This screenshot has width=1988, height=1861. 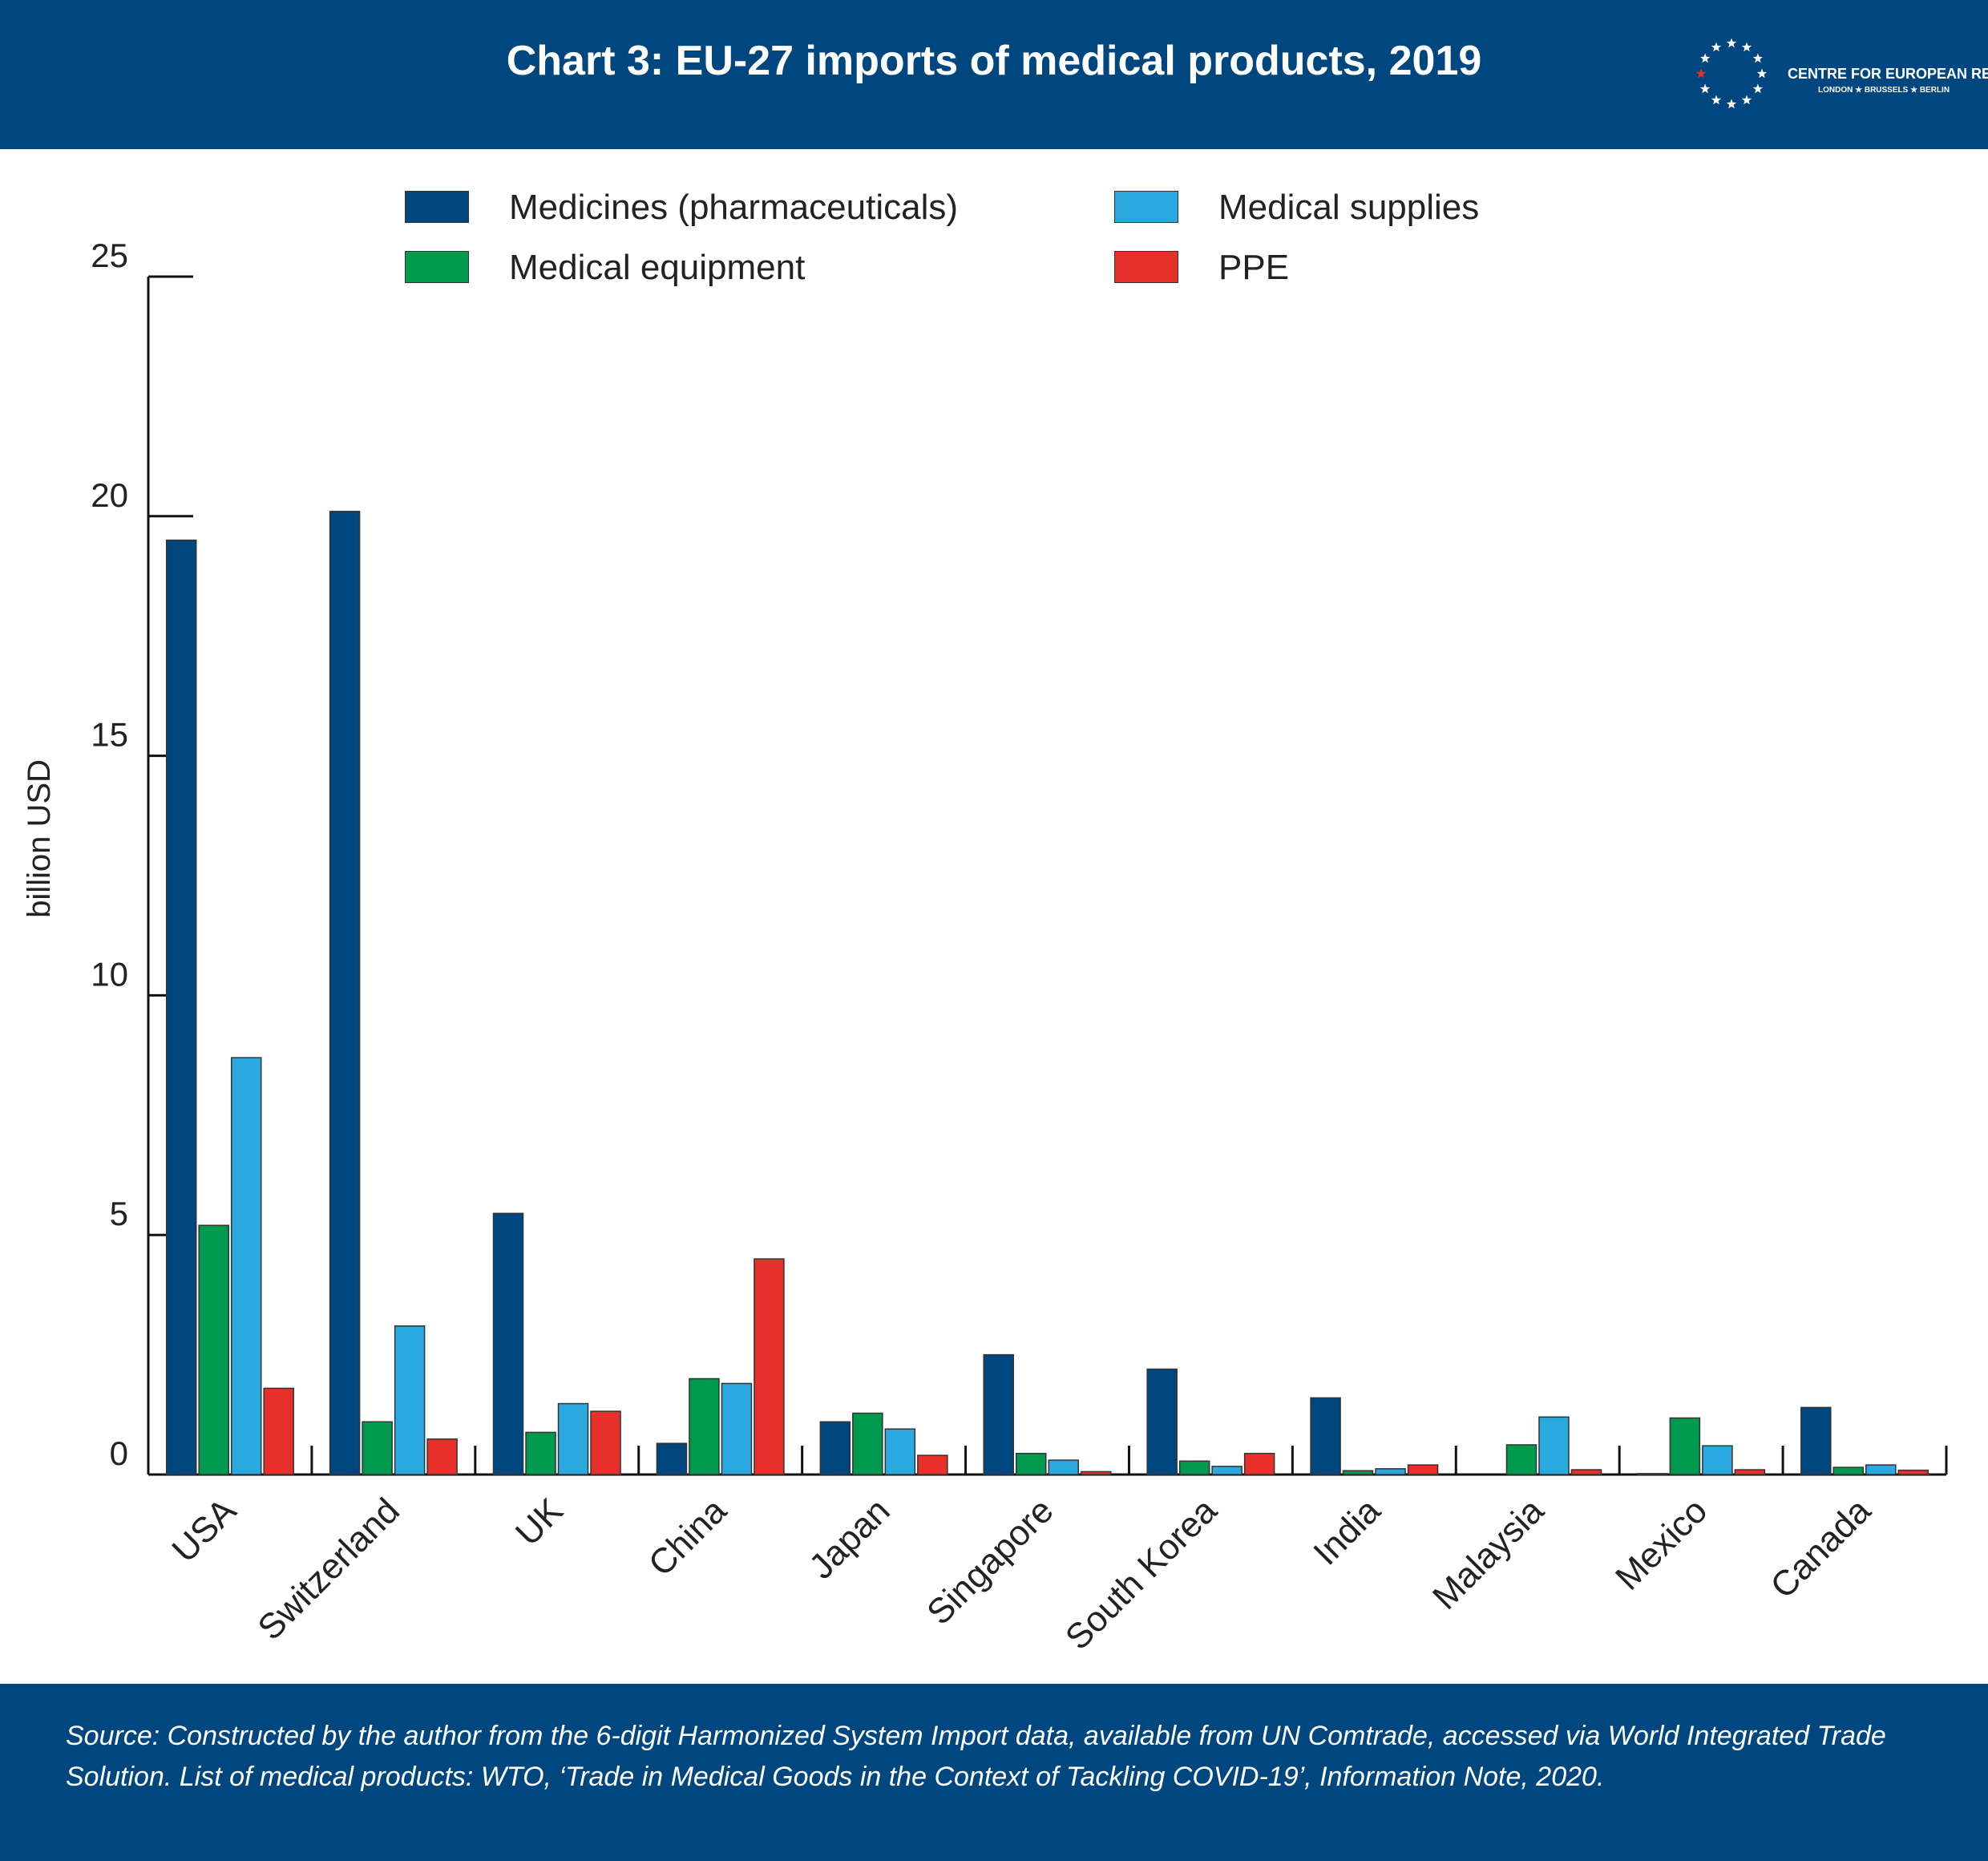 I want to click on bar-ppe-canada, so click(x=1913, y=1472).